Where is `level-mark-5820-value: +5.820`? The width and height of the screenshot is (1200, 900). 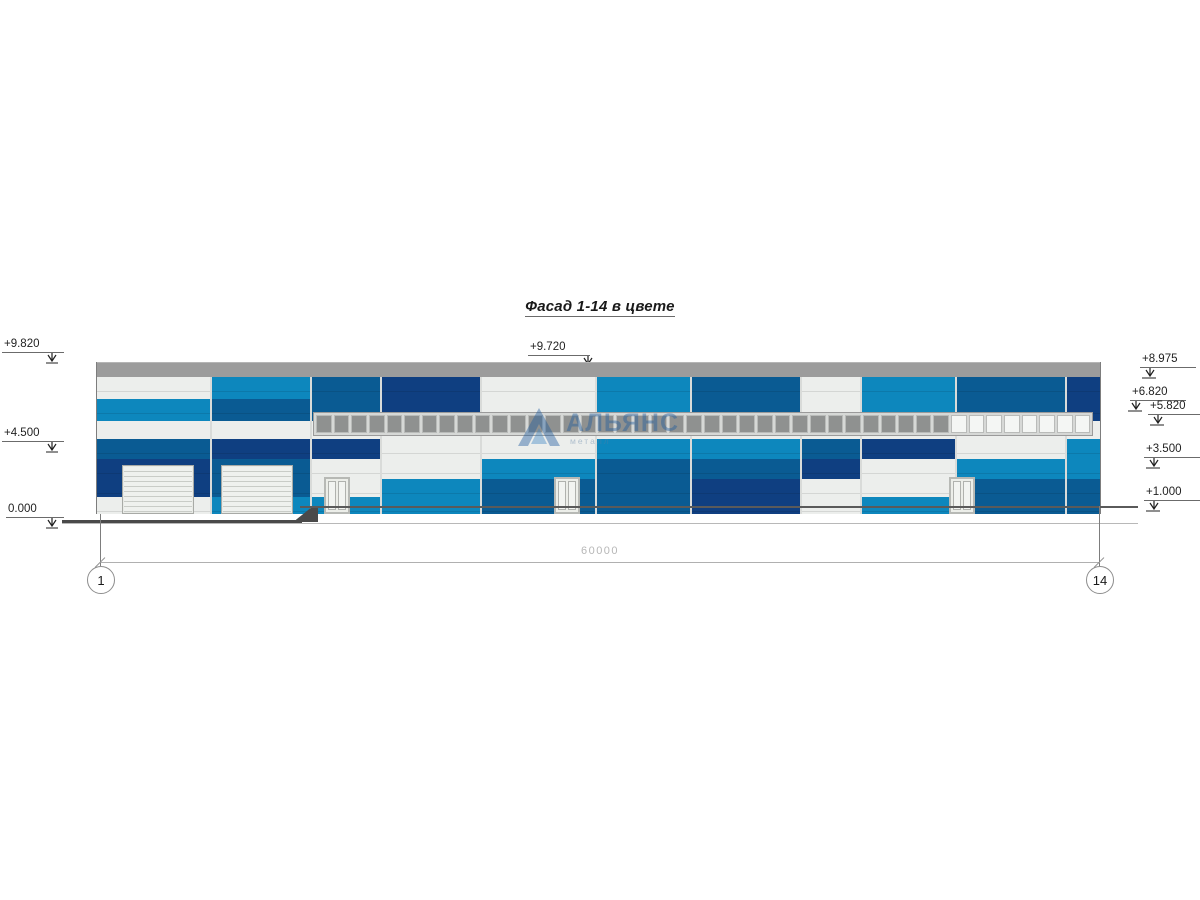 level-mark-5820-value: +5.820 is located at coordinates (1174, 407).